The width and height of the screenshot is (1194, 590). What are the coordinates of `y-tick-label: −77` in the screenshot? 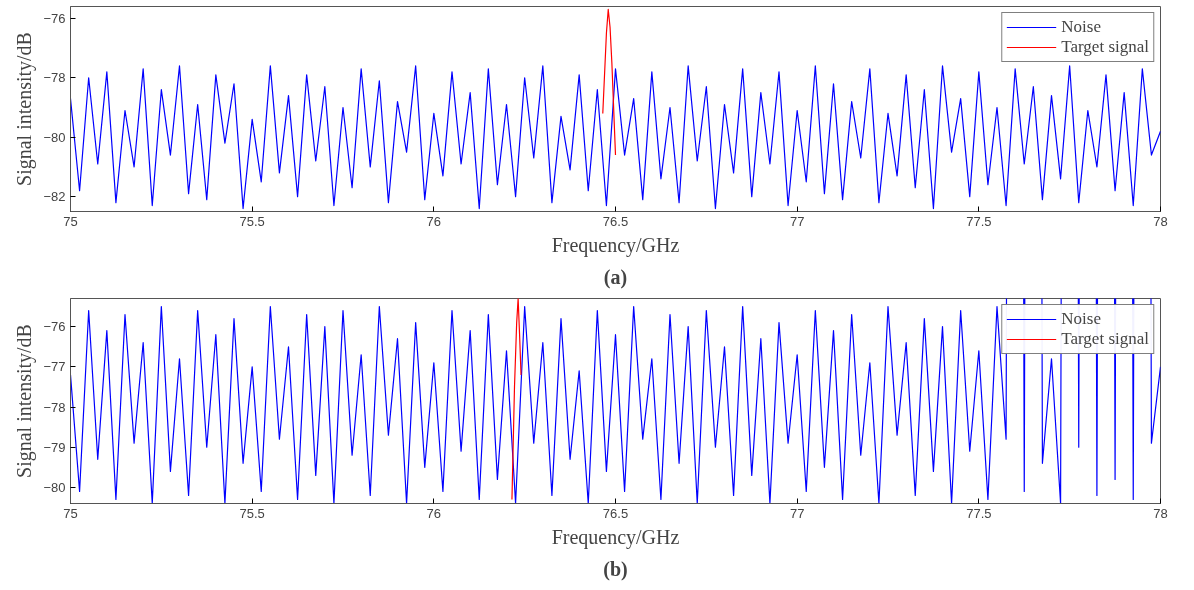 It's located at (54, 367).